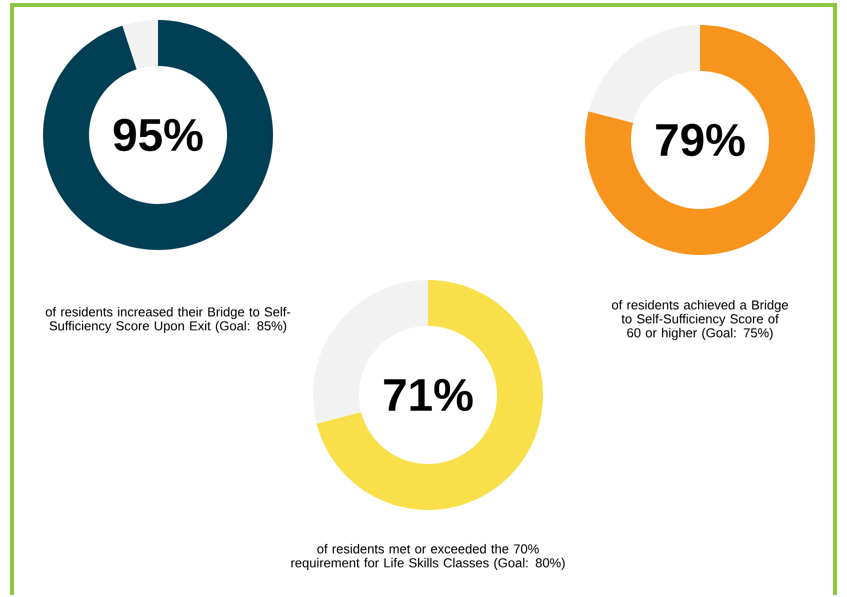  I want to click on text: of residents achieved a Bridge to Self-Sufficiency Score of 60 or higher (Goal: 75%), so click(700, 320).